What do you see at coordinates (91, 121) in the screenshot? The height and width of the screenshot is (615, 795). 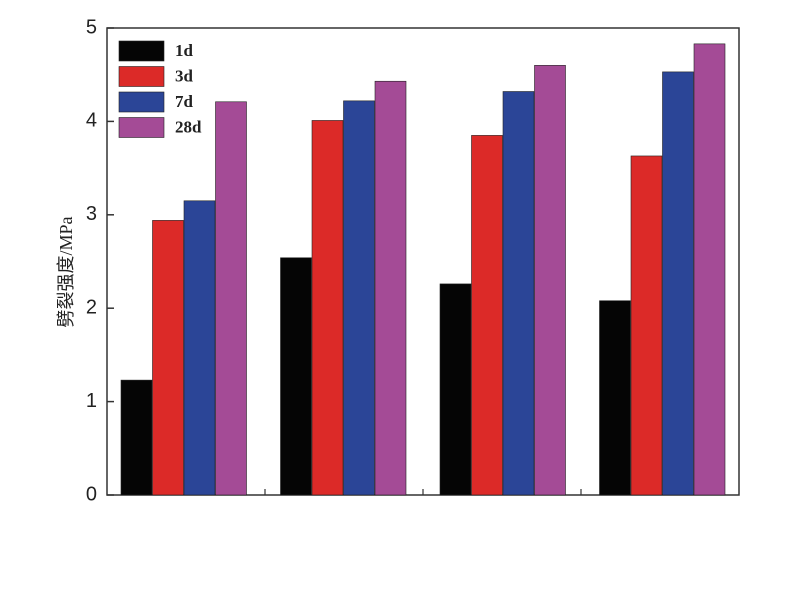 I see `y-tick-label: 4` at bounding box center [91, 121].